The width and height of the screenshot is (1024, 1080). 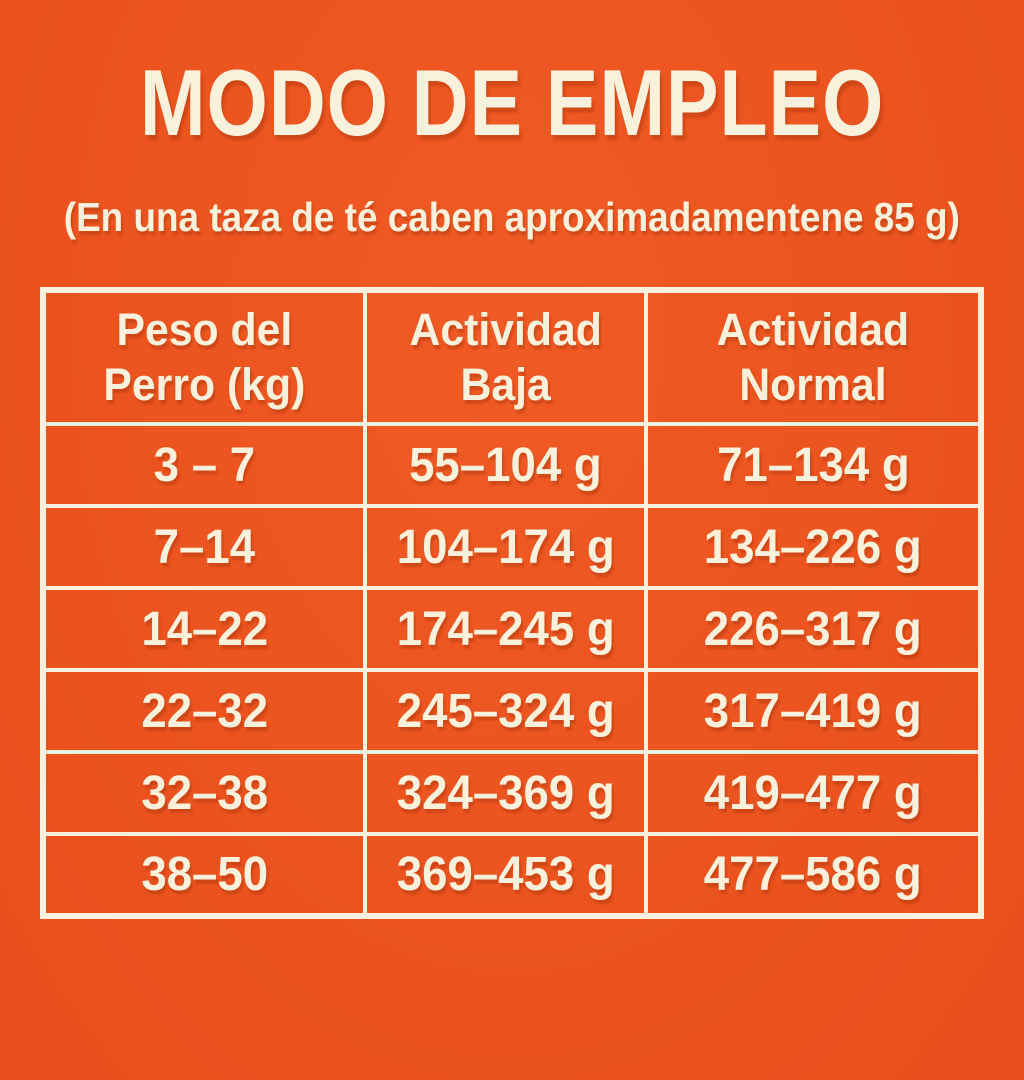 I want to click on normal-value: 477–586 g, so click(x=813, y=874).